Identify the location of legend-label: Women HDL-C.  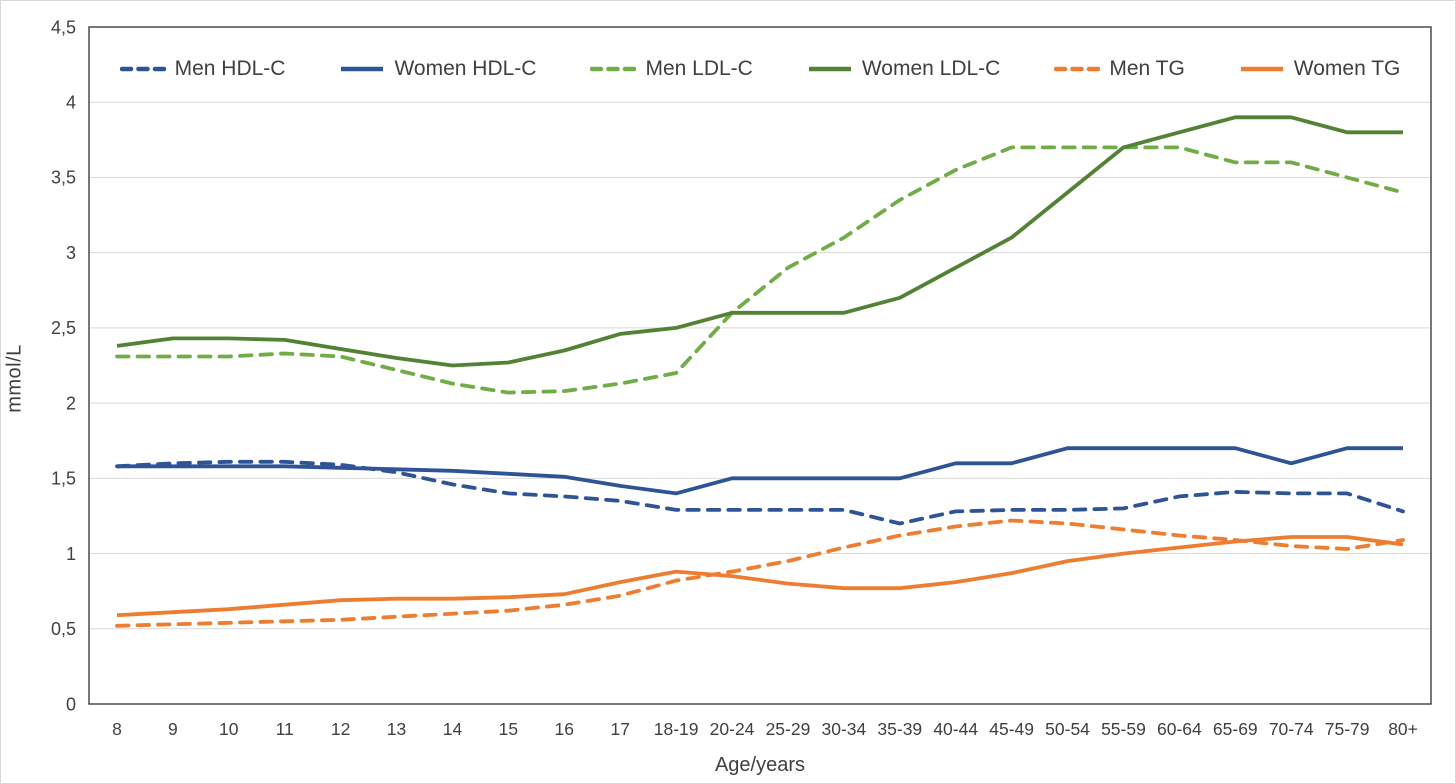
(465, 68).